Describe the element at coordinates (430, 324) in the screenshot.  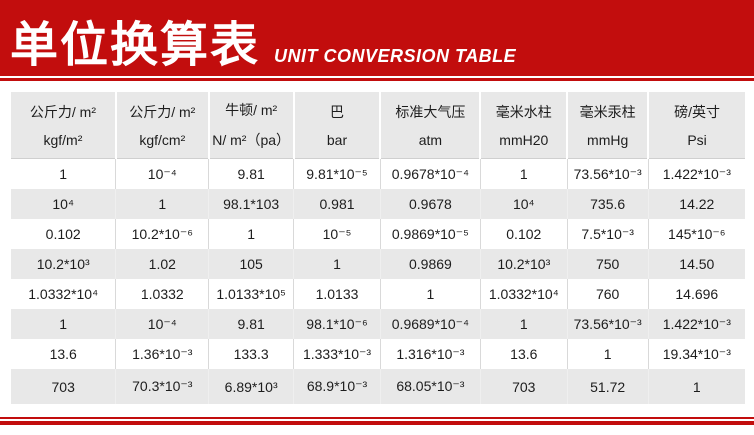
I see `table-cell: 0.9689*10⁻⁴` at that location.